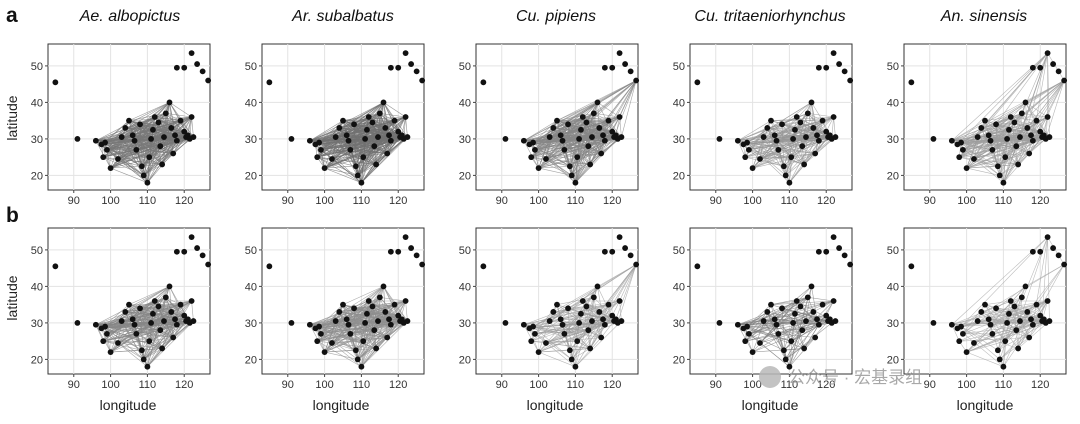  What do you see at coordinates (770, 405) in the screenshot?
I see `x-axis-label-4: longitude` at bounding box center [770, 405].